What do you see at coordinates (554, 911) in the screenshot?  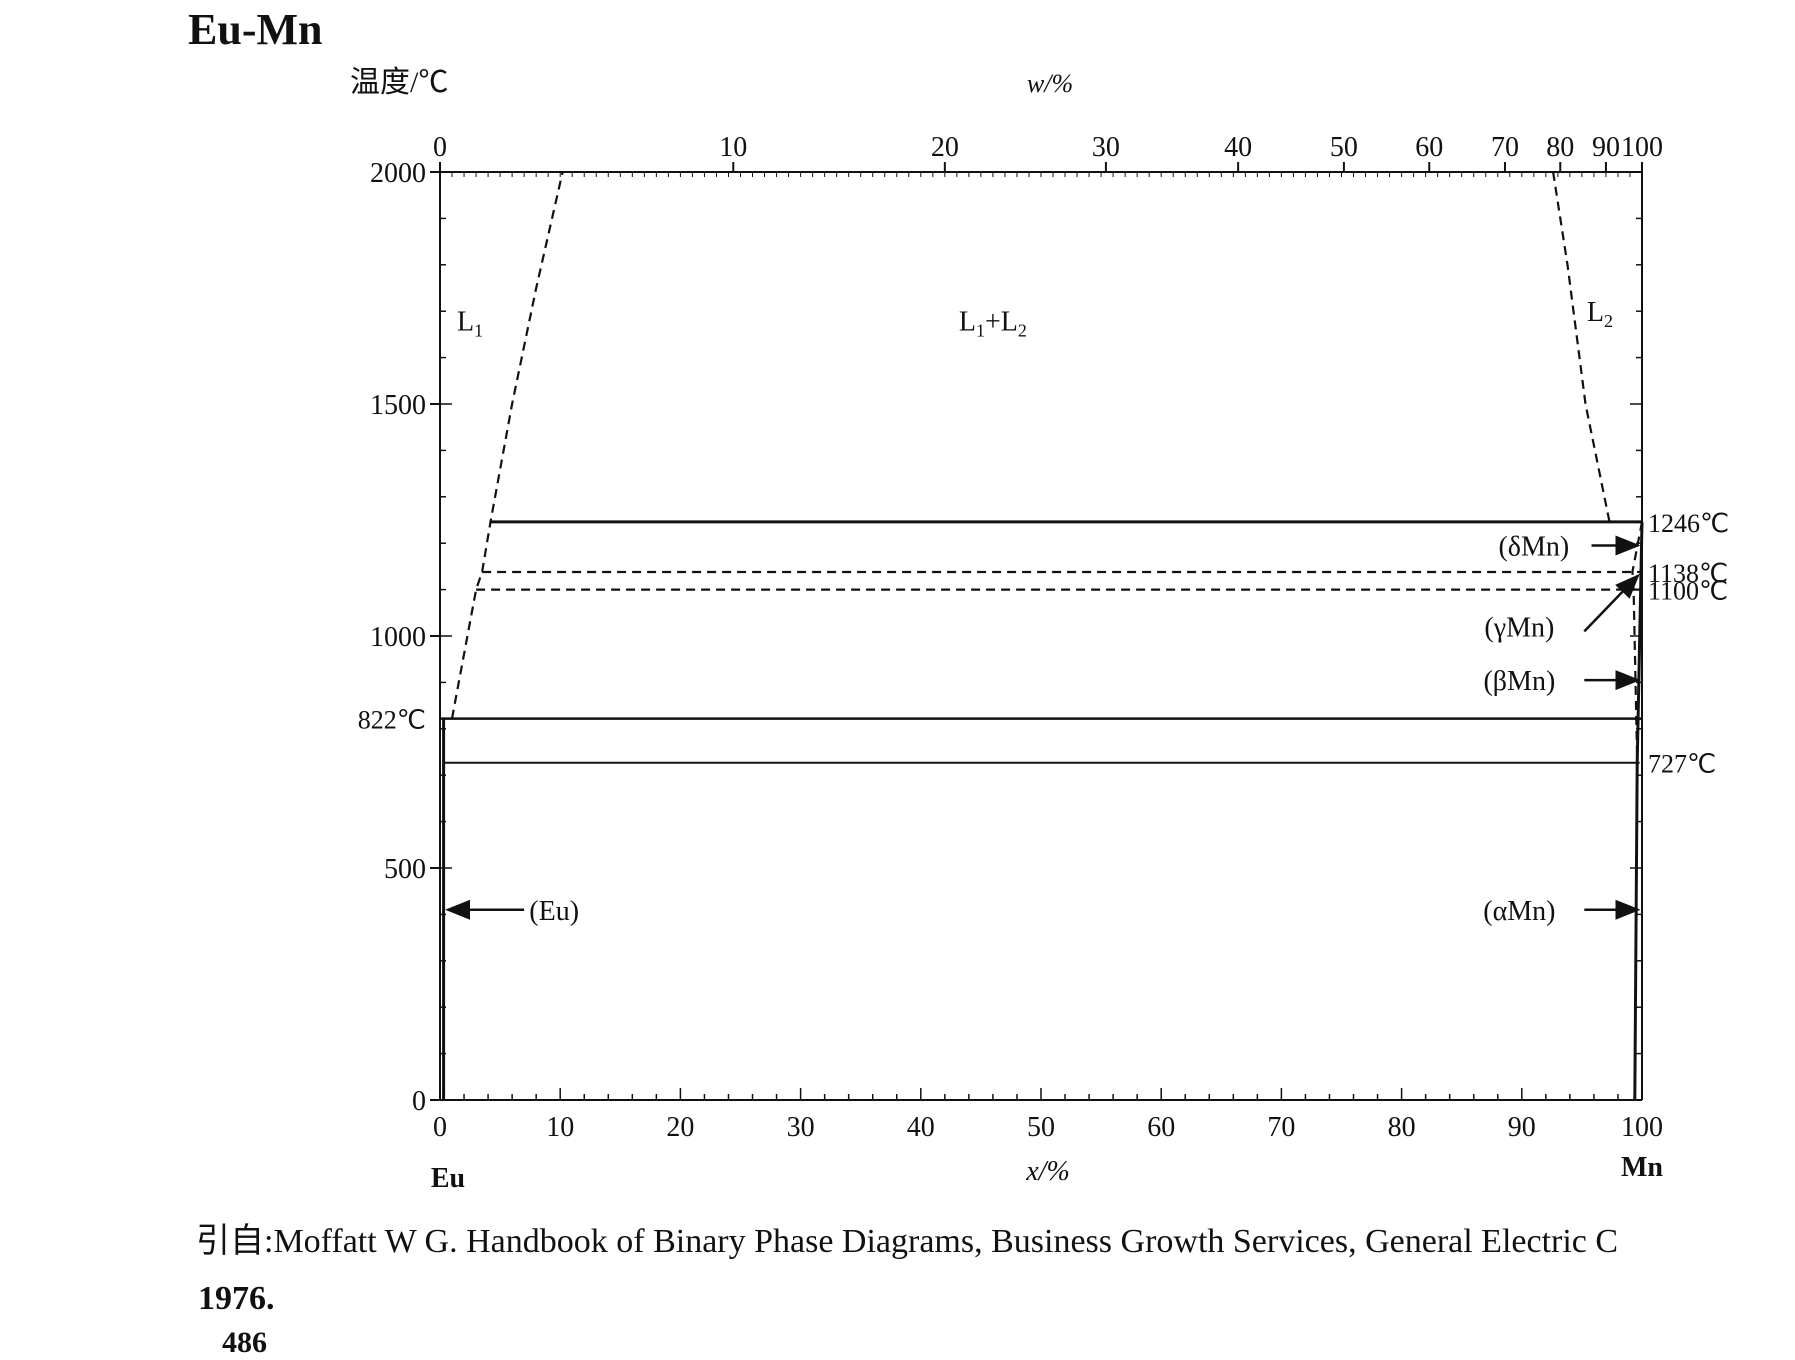 I see `phase-label: (Eu)` at bounding box center [554, 911].